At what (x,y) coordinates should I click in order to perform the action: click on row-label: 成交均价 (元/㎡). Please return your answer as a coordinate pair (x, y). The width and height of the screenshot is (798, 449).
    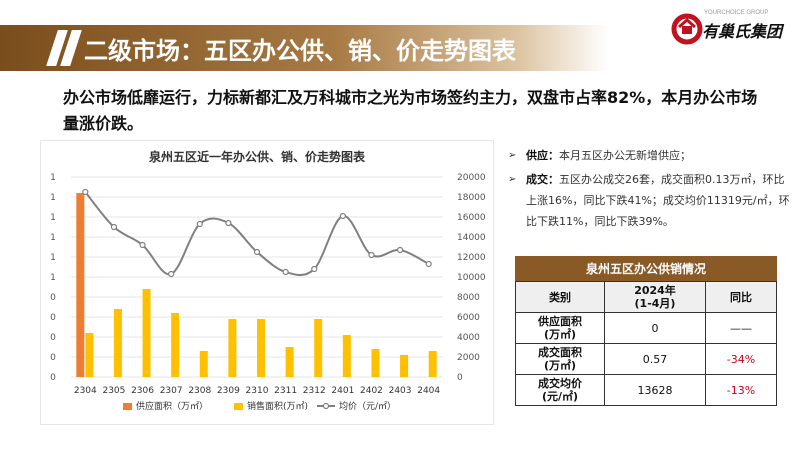
    Looking at the image, I should click on (560, 390).